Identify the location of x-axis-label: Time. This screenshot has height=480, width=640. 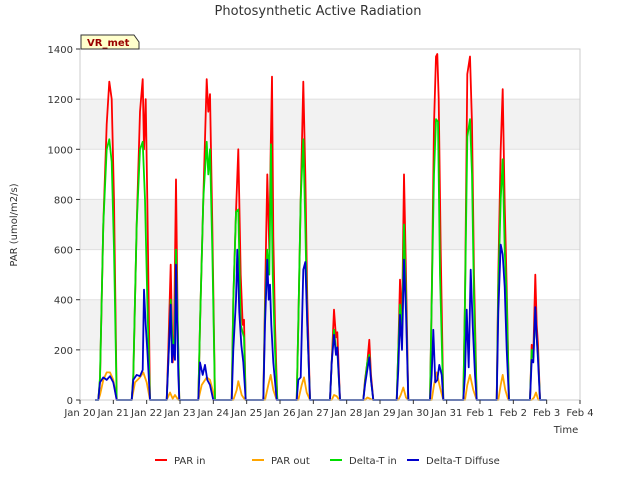
(565, 430).